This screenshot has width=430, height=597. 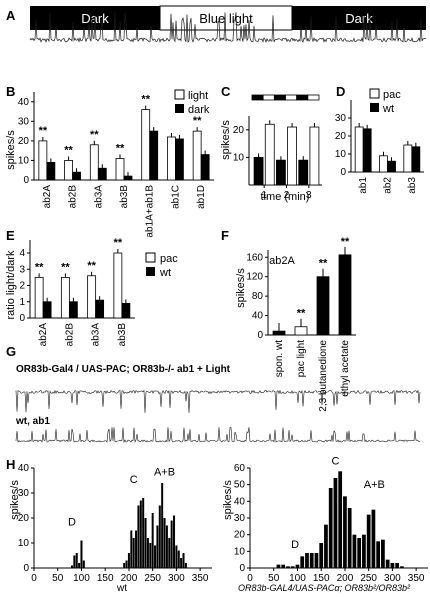 I want to click on gHR-axis-ytick-label: 10, so click(x=240, y=551).